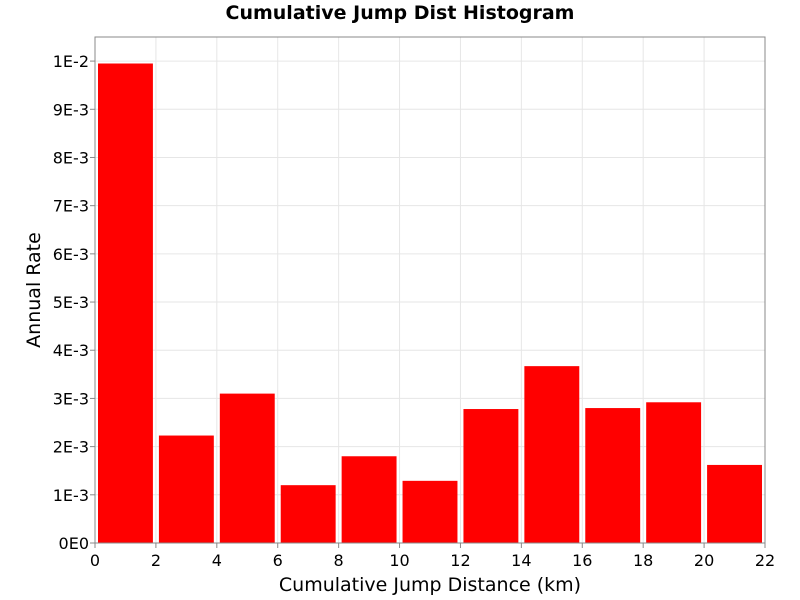  Describe the element at coordinates (399, 560) in the screenshot. I see `x-tick-label-5: 10` at that location.